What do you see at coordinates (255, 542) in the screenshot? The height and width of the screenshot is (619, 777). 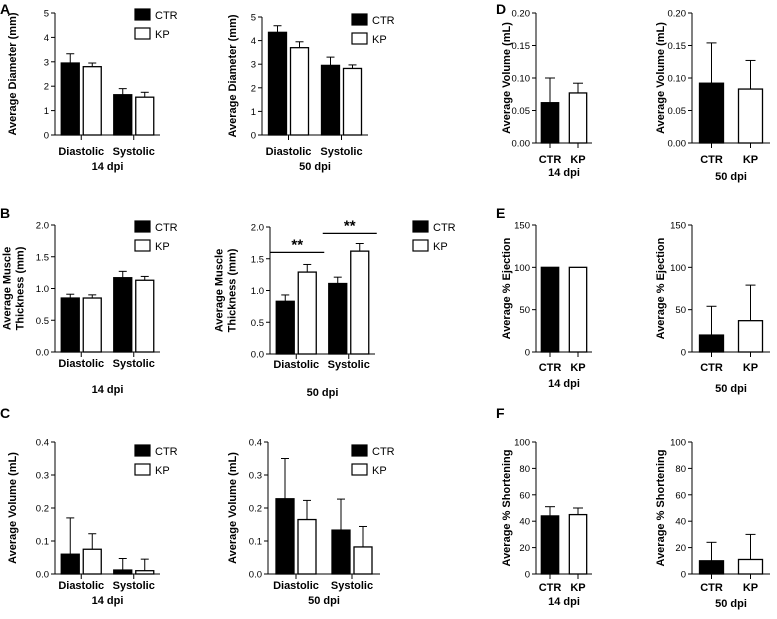 I see `y-tick-label: 0.1` at bounding box center [255, 542].